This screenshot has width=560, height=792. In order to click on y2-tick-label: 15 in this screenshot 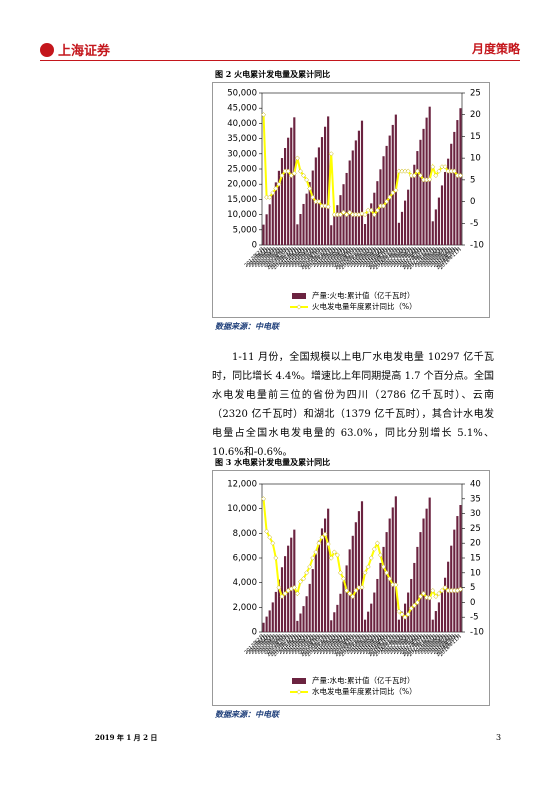, I will do `click(475, 559)`.